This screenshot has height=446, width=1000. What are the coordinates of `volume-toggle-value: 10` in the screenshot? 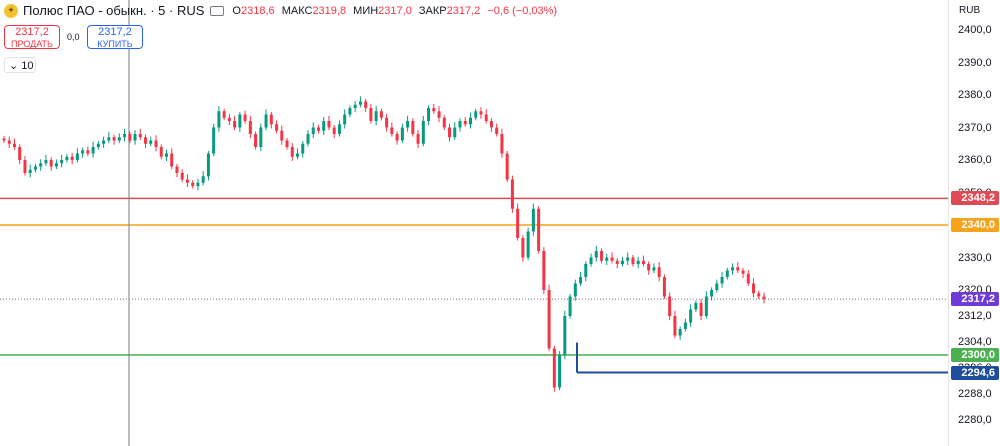 It's located at (27, 66).